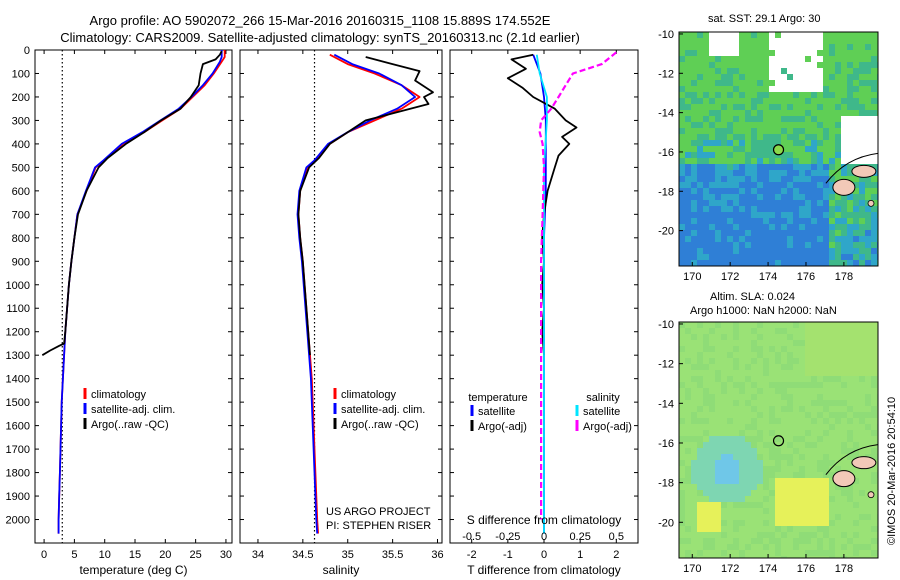  What do you see at coordinates (764, 19) in the screenshot?
I see `sst-map-title: sat. SST: 29.1 Argo: 30` at bounding box center [764, 19].